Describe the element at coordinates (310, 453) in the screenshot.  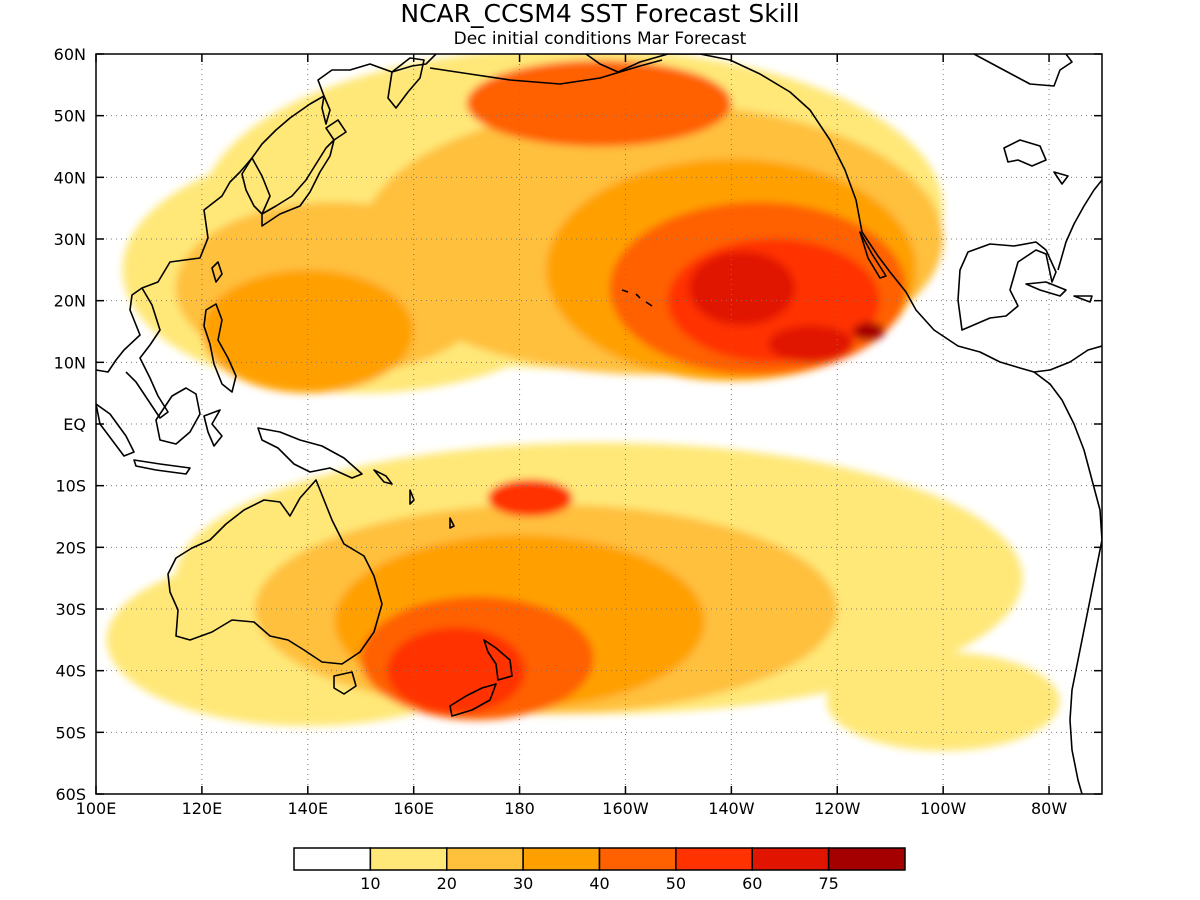
I see `coastline-new-guinea` at that location.